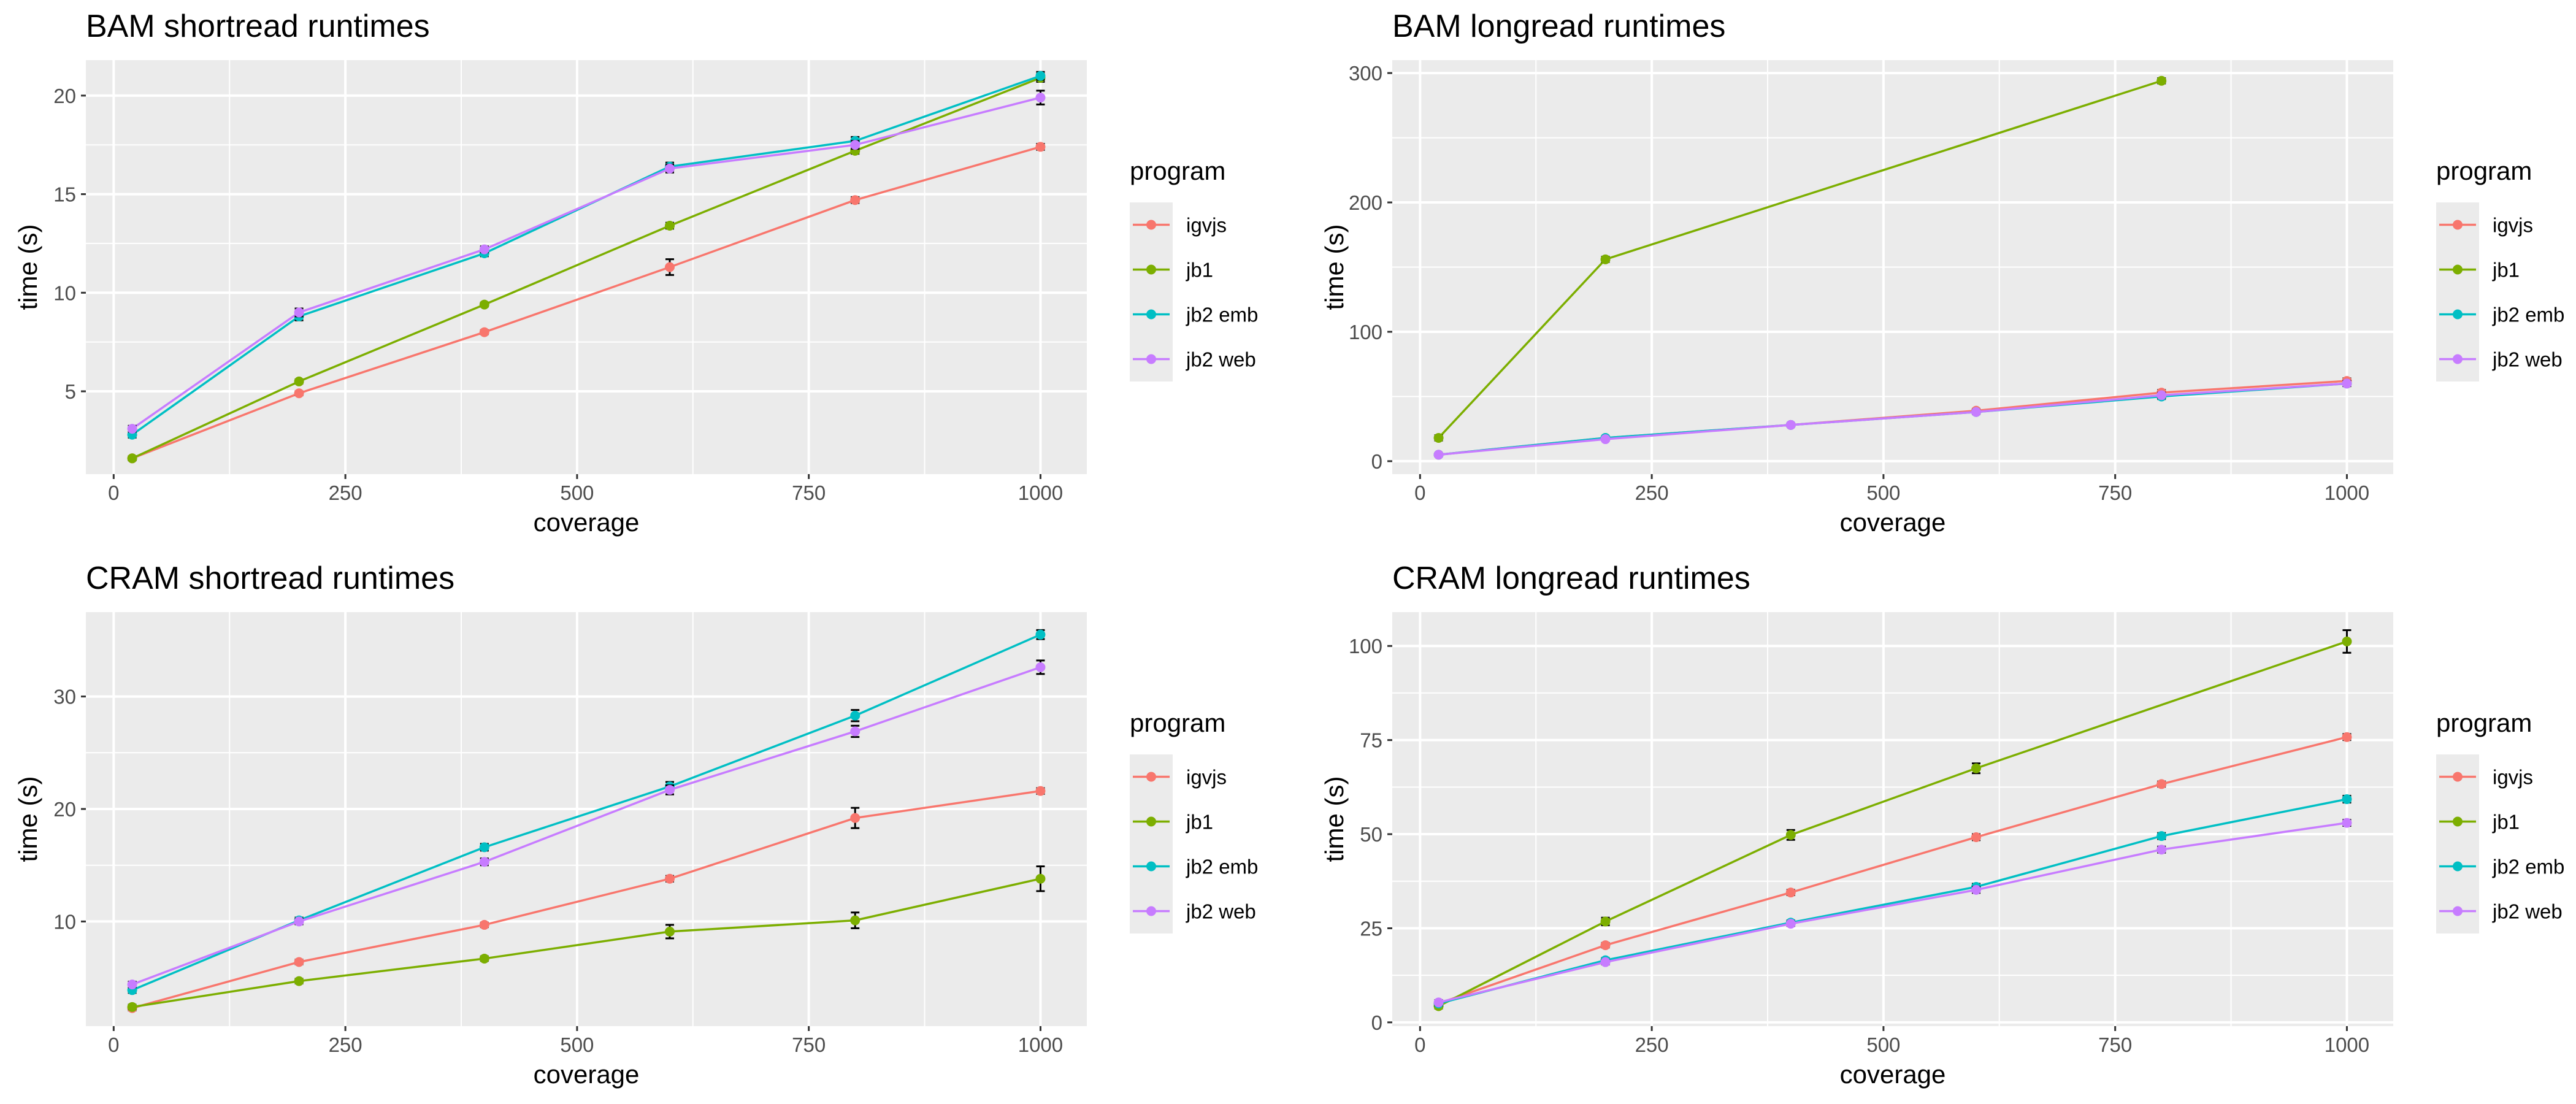 The height and width of the screenshot is (1104, 2576). What do you see at coordinates (270, 578) in the screenshot?
I see `chart-title: CRAM shortread runtimes` at bounding box center [270, 578].